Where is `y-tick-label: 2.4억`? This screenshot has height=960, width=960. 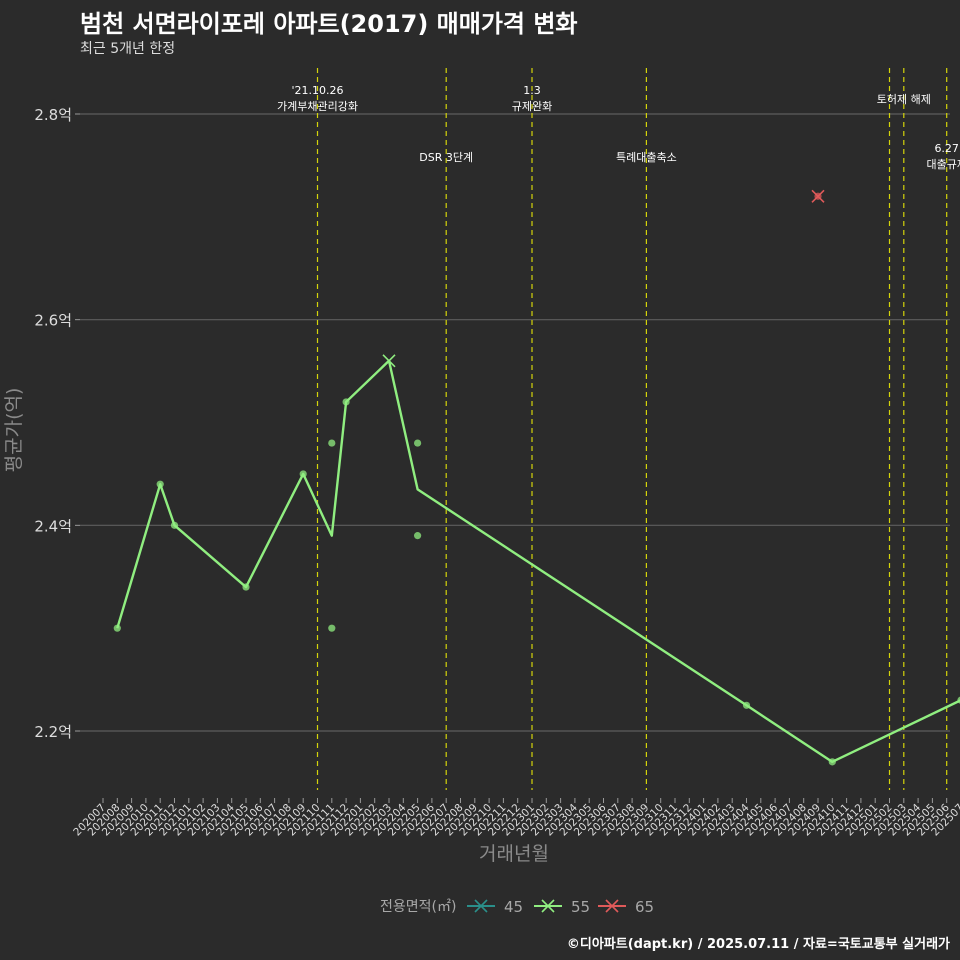 y-tick-label: 2.4억 is located at coordinates (53, 526).